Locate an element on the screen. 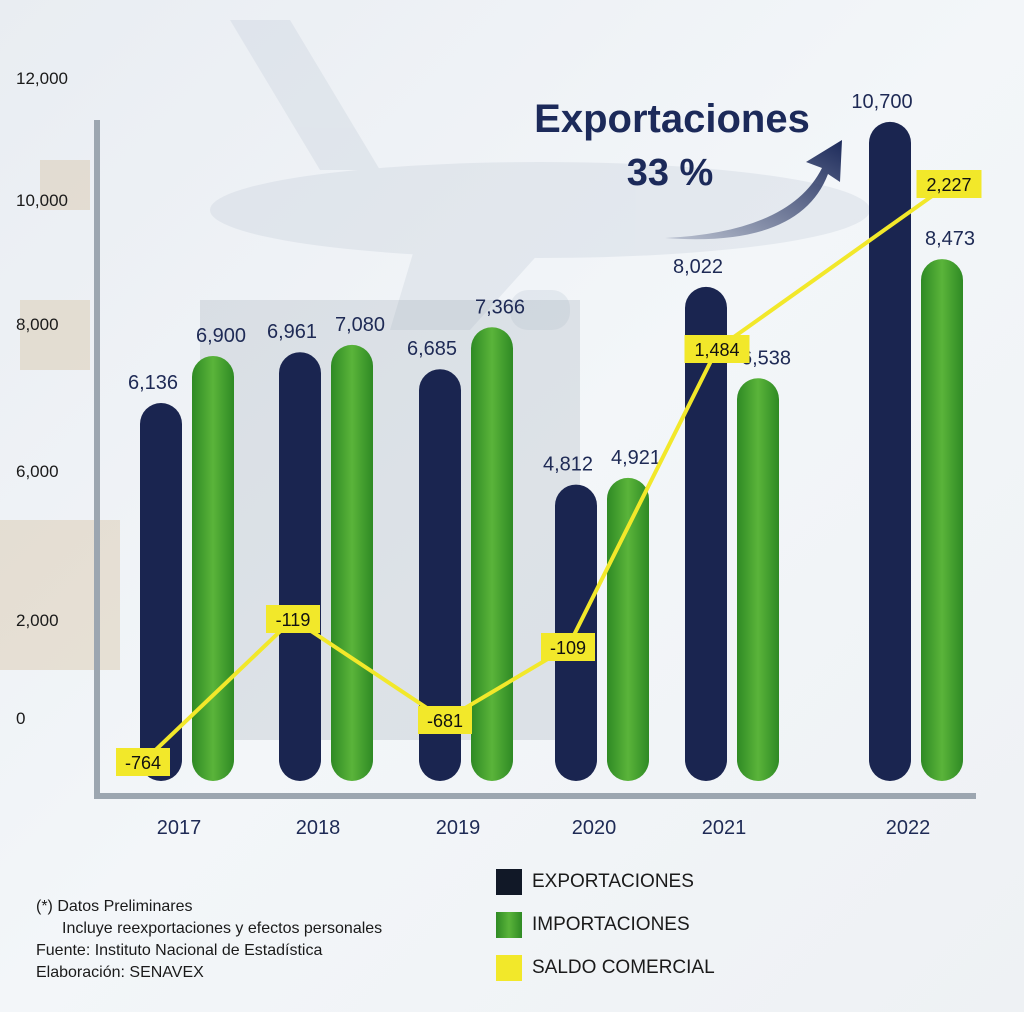  value-label-exportaciones: 6,136 is located at coordinates (153, 383).